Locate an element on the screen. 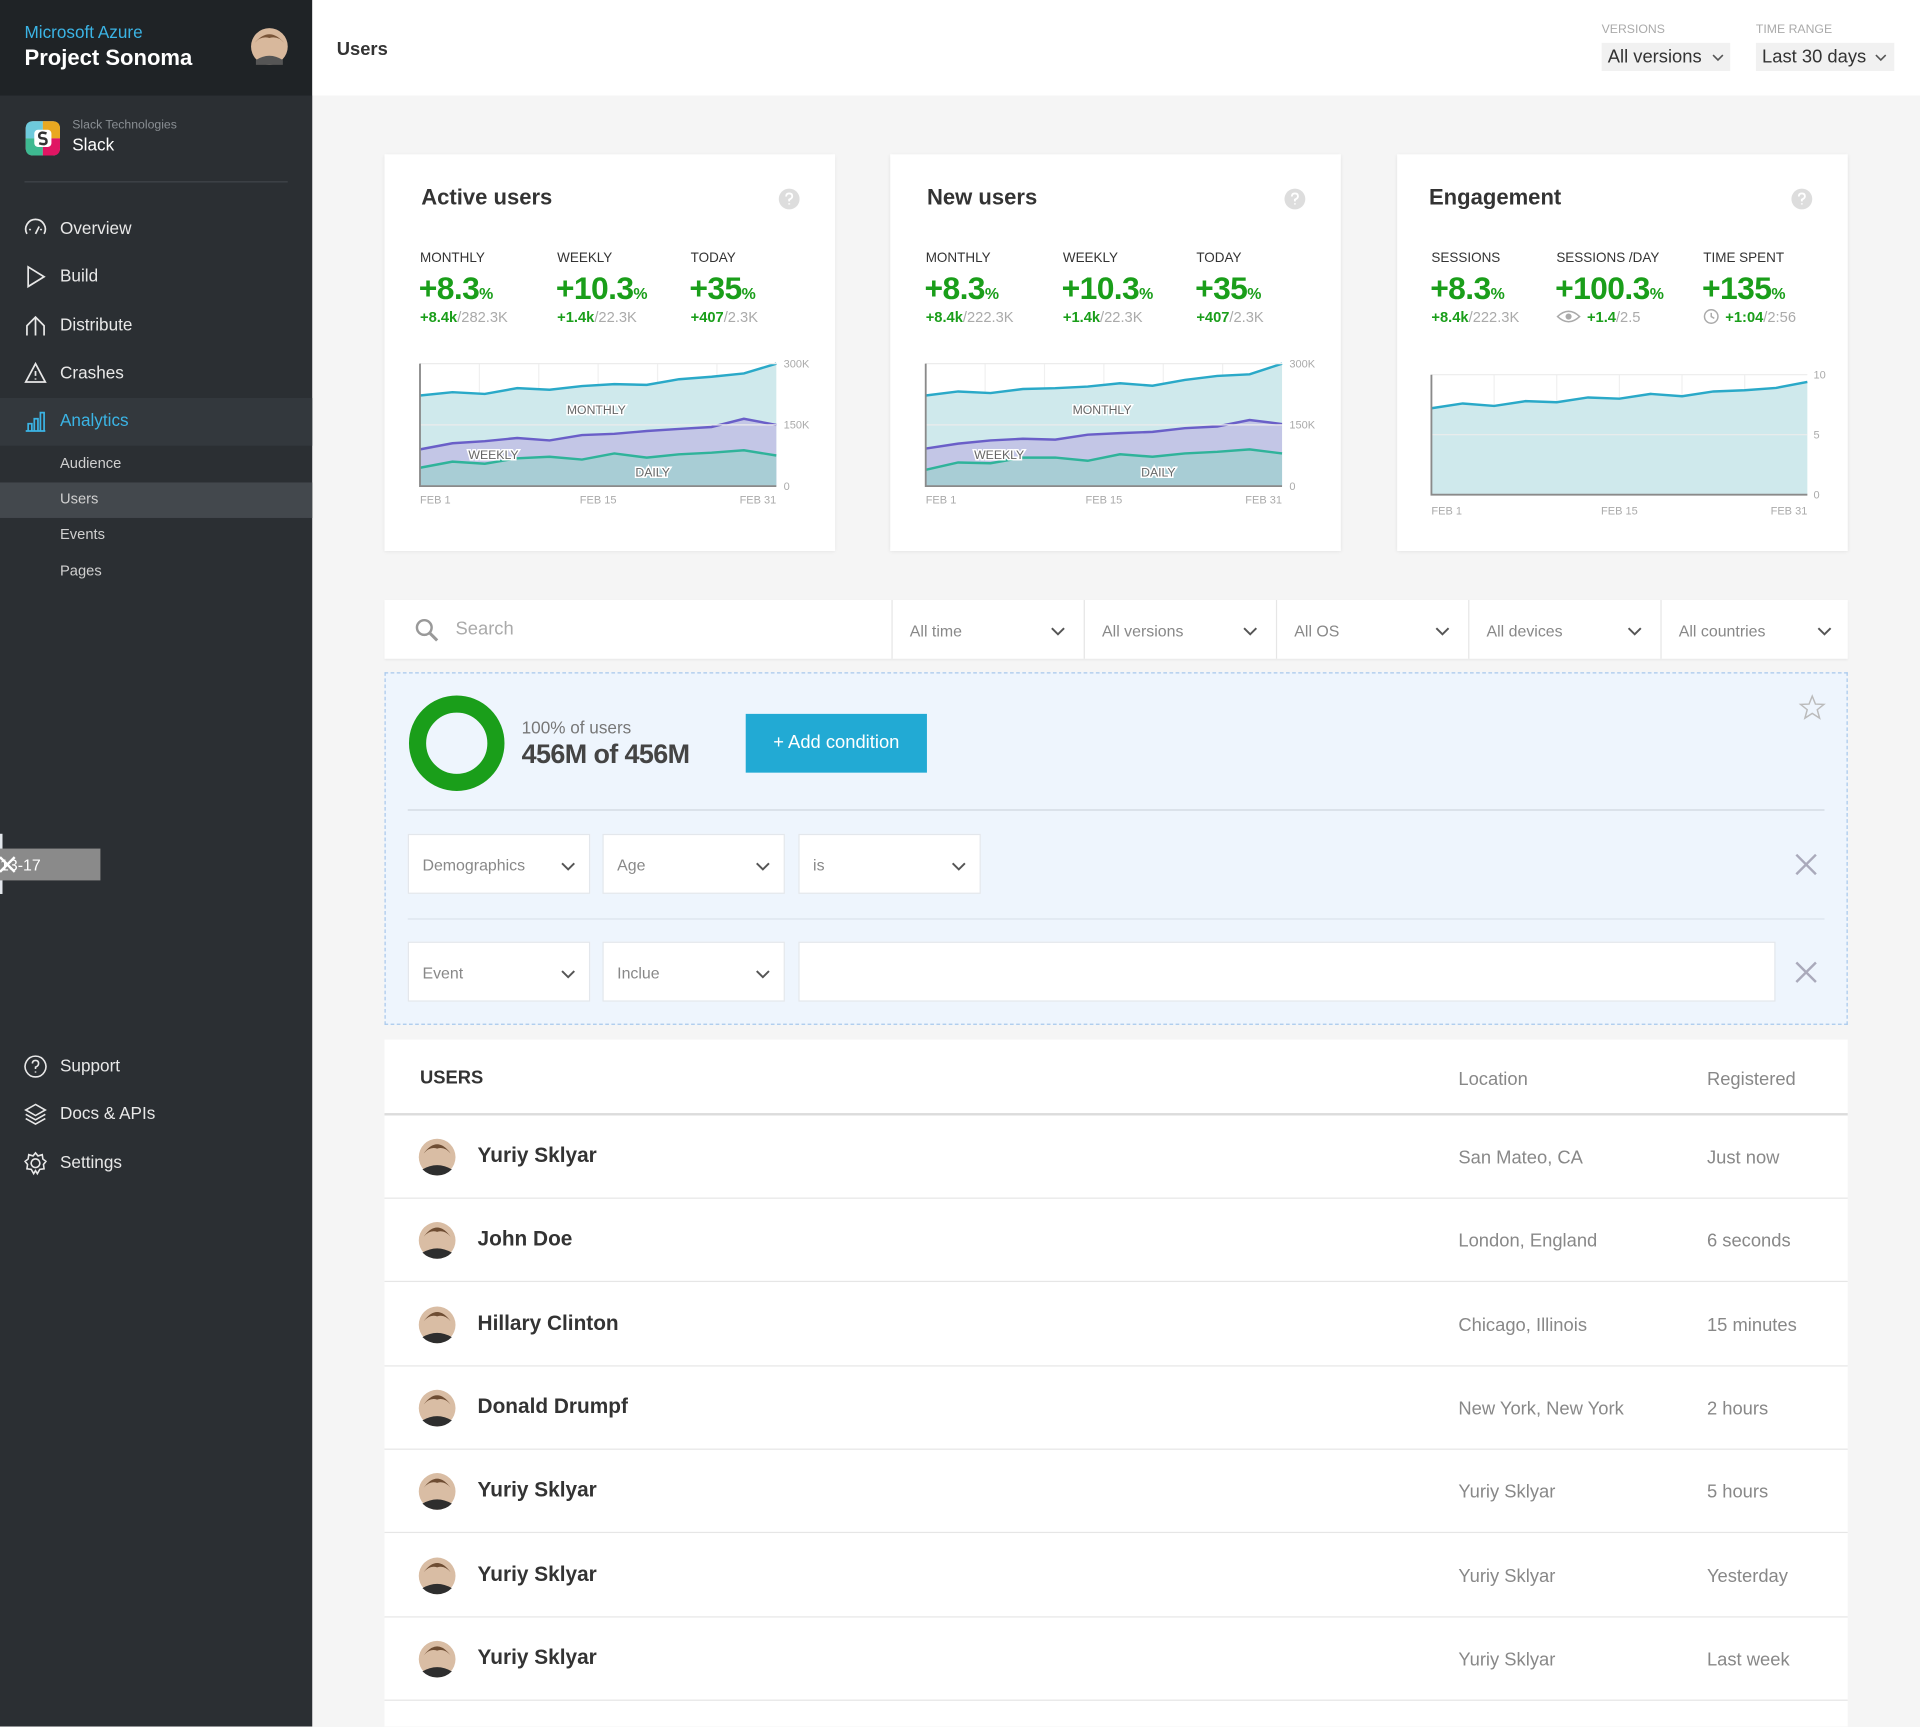  filter-dropdown: All countries is located at coordinates (1722, 631).